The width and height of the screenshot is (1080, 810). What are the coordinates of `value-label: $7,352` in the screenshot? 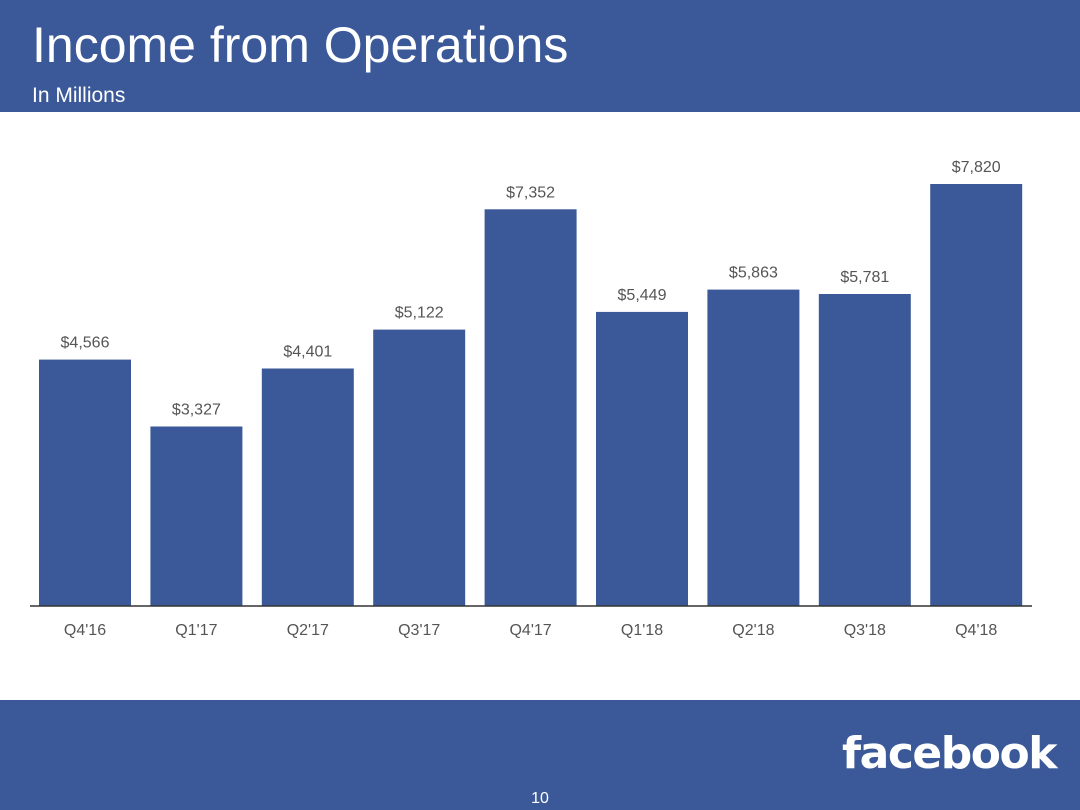 It's located at (530, 192).